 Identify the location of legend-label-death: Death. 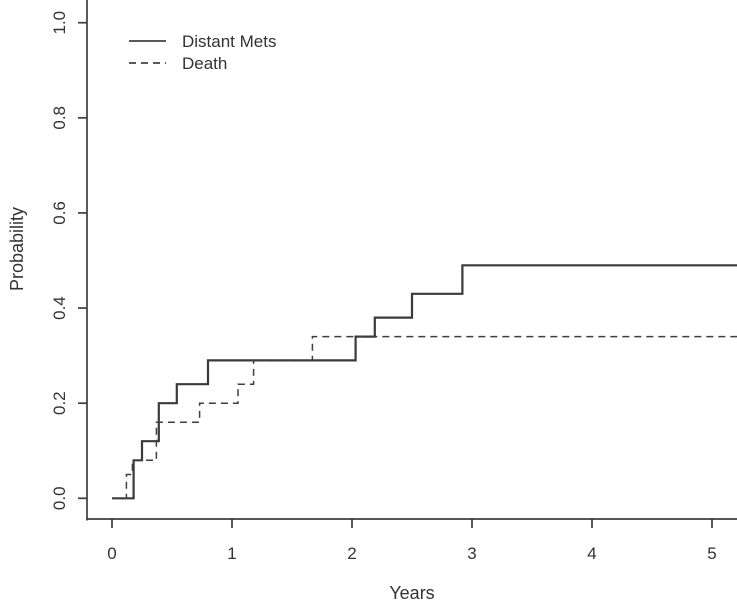
(204, 63).